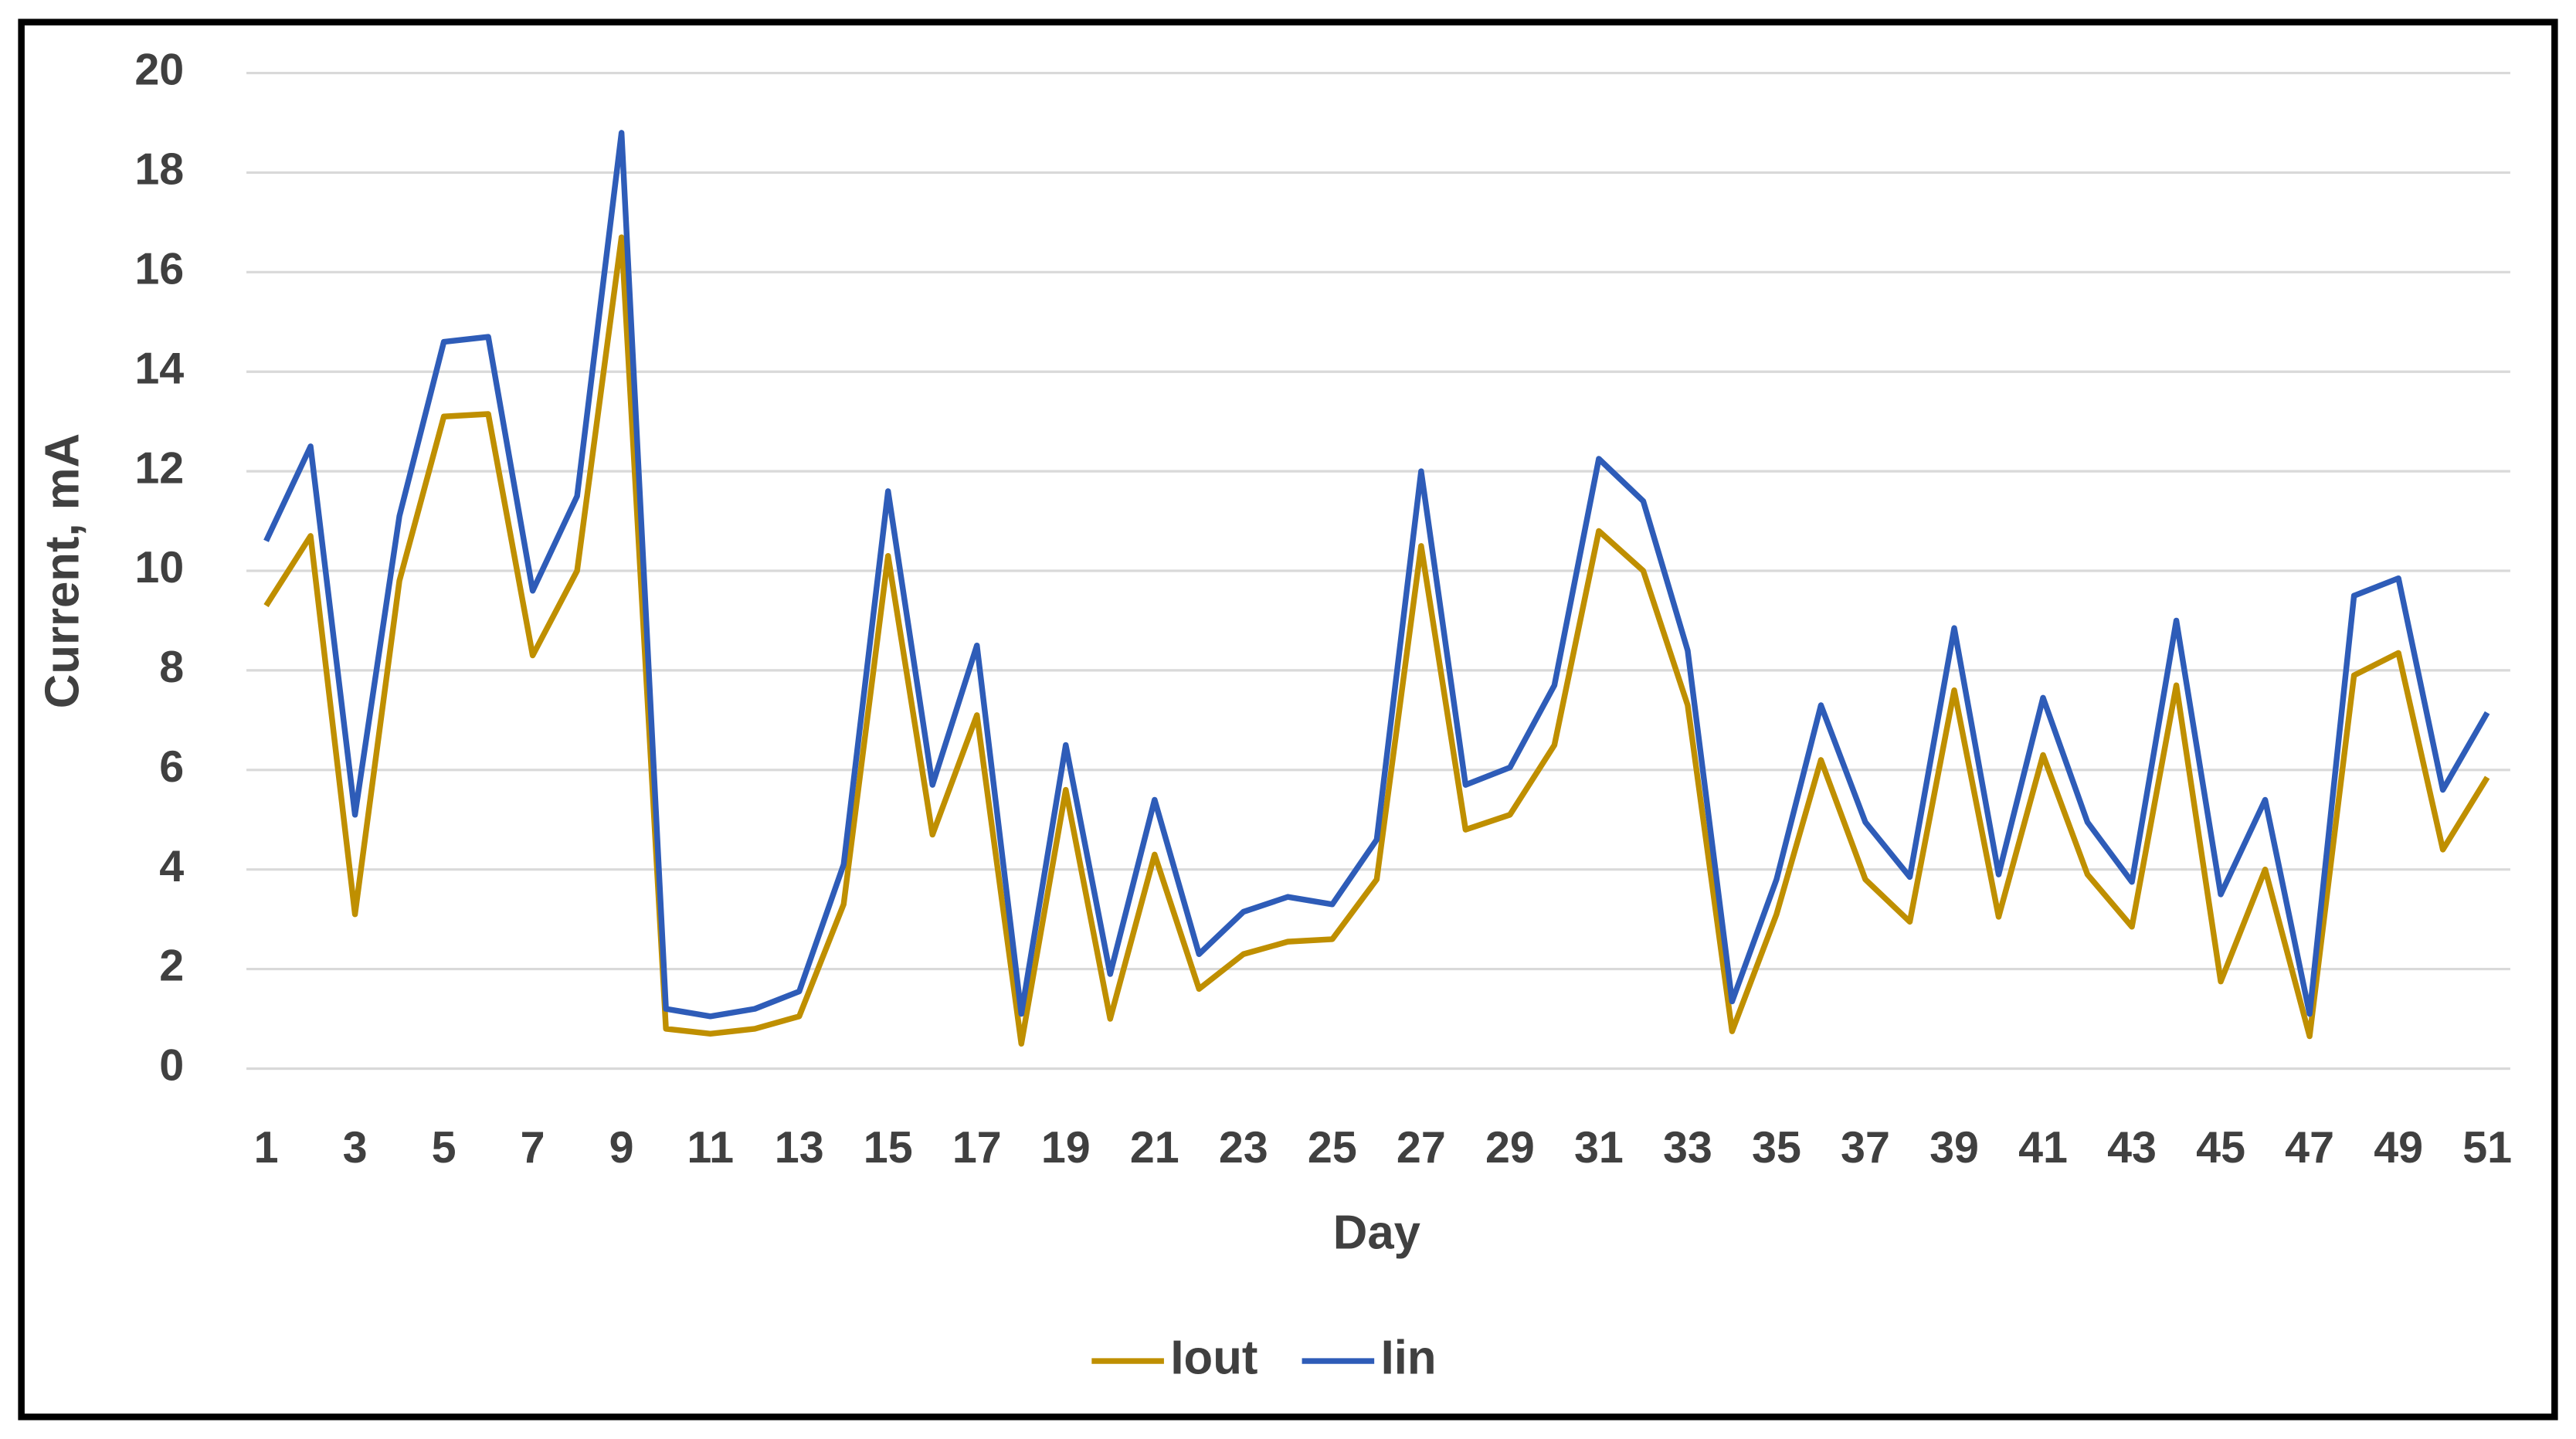 The height and width of the screenshot is (1439, 2576). Describe the element at coordinates (800, 1148) in the screenshot. I see `x-tick-label: 13` at that location.